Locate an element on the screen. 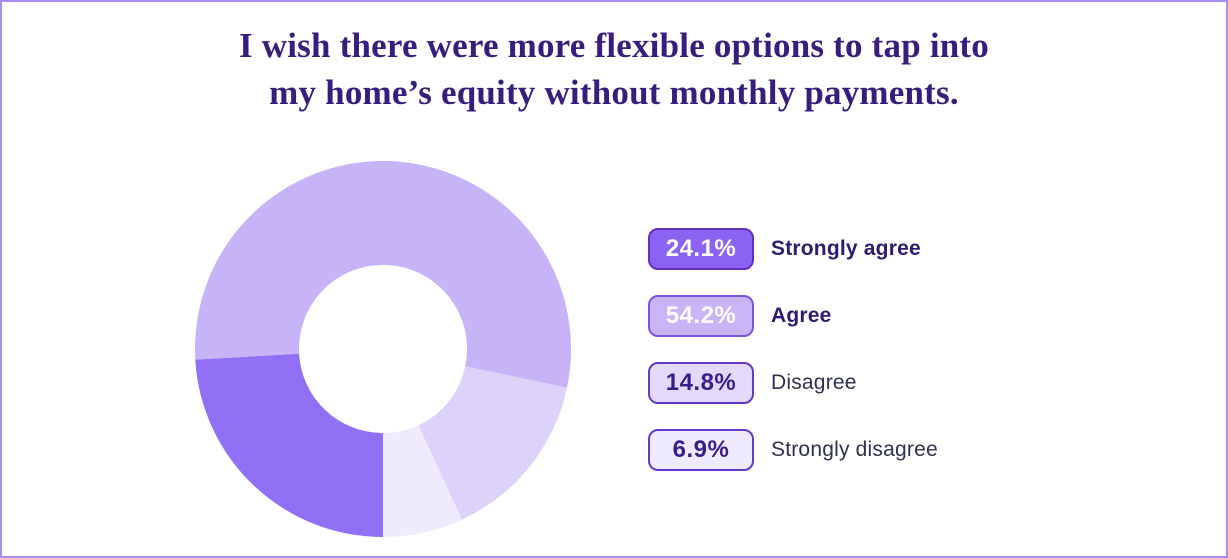 This screenshot has height=558, width=1228. legend-percent-badge: 24.1% is located at coordinates (701, 249).